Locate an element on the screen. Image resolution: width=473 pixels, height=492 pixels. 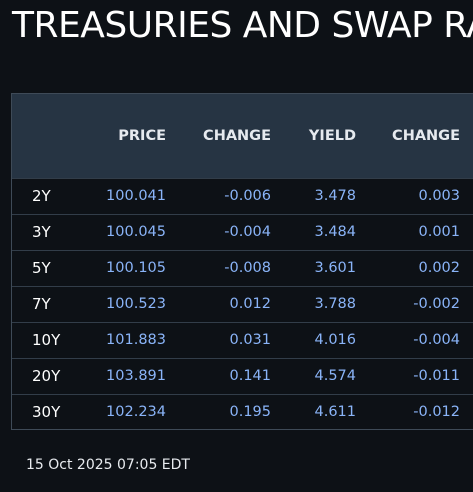
table-row: 2Y 100.041 -0.006 3.478 0.003 is located at coordinates (242, 196).